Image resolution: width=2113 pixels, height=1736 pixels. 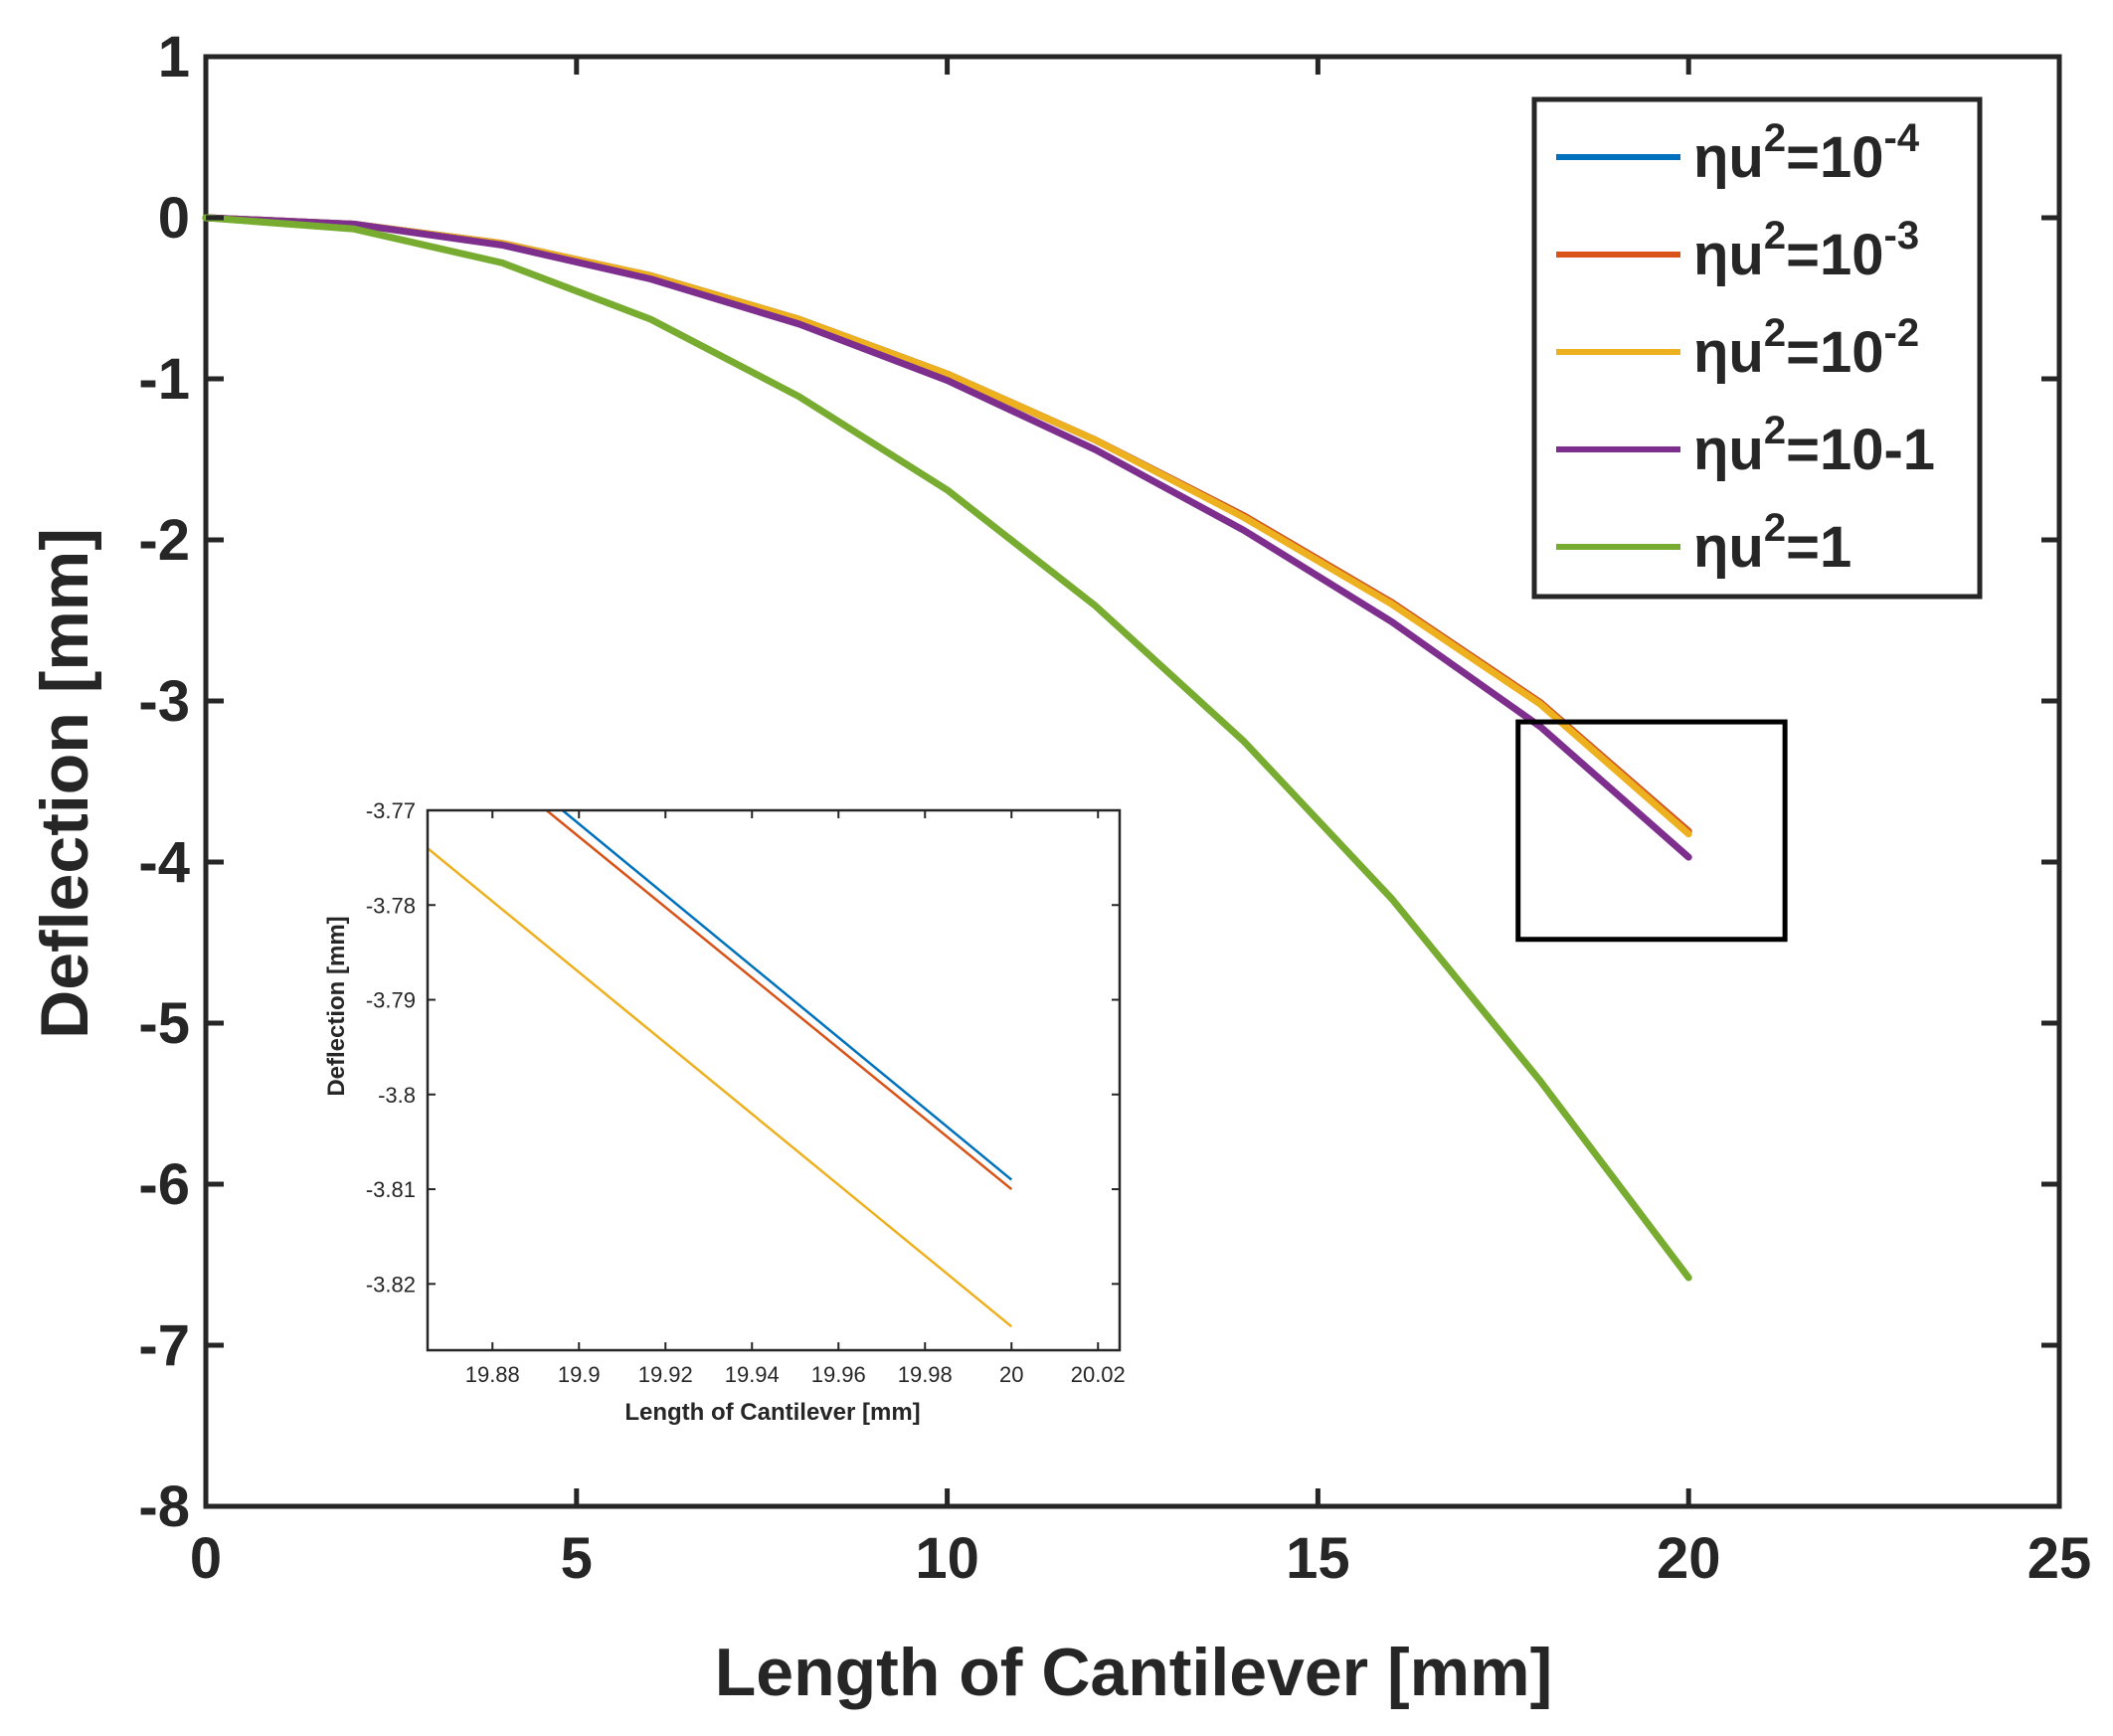 I want to click on inset-y-tick-label: -3.79, so click(x=391, y=1001).